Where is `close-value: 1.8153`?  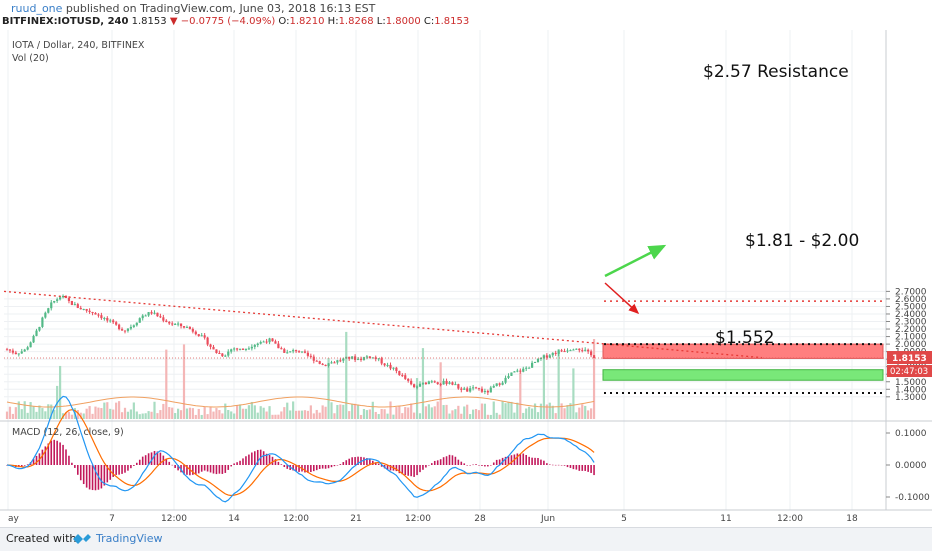 close-value: 1.8153 is located at coordinates (452, 21).